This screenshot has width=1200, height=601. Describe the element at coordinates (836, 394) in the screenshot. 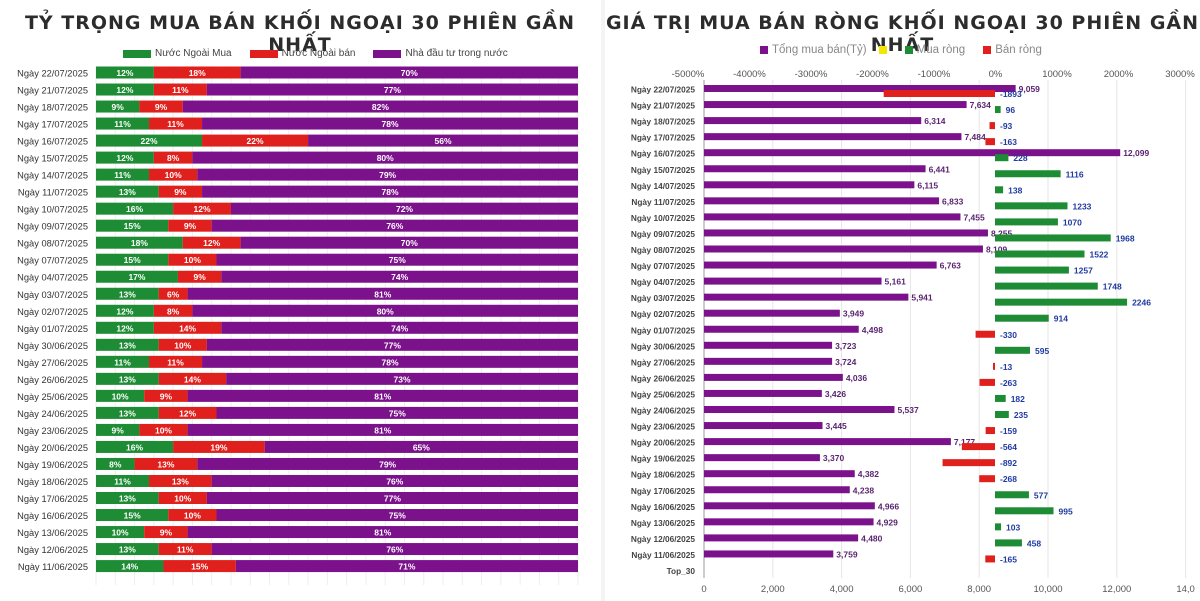

I see `total-label: 3,426` at that location.